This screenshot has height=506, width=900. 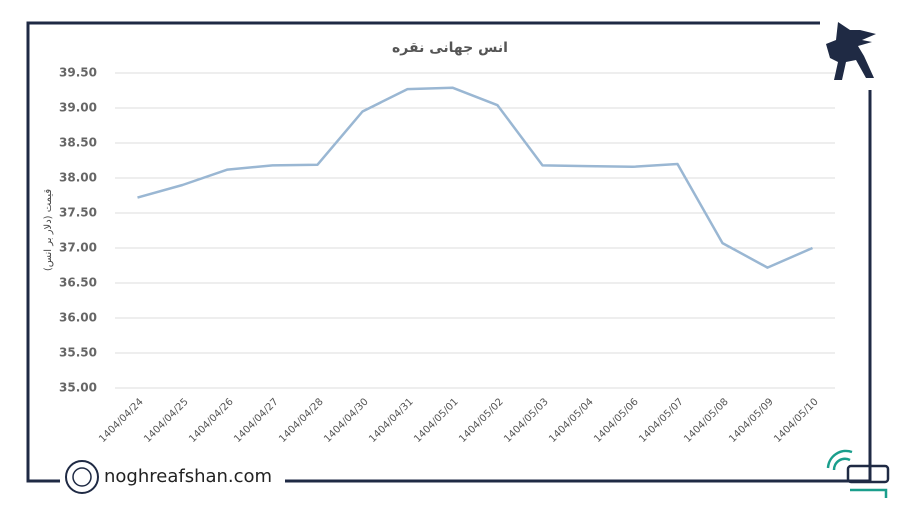 I want to click on logo-stroke, so click(x=869, y=493).